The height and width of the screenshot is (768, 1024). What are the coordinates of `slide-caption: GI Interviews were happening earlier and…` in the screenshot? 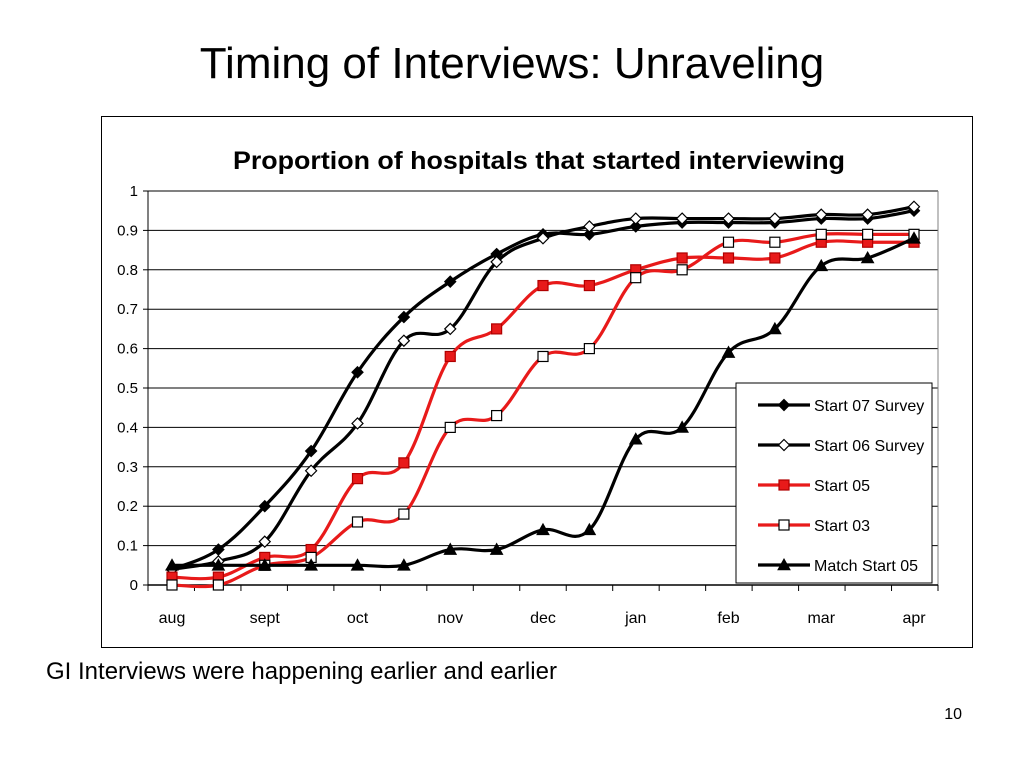 It's located at (301, 671).